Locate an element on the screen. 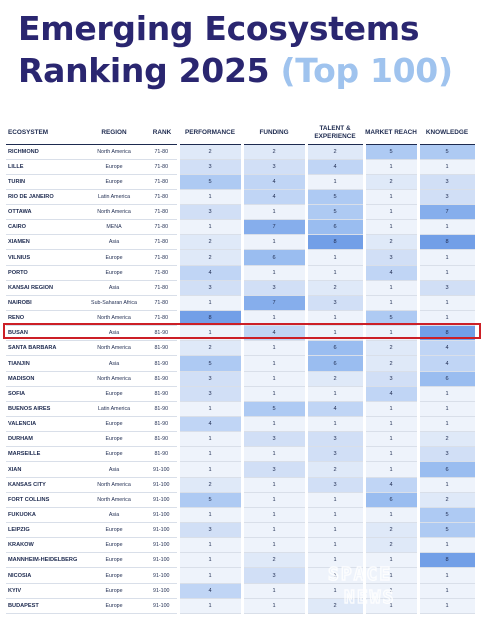 This screenshot has height=622, width=487. header-talent-experience: TALENT & EXPERIENCE is located at coordinates (335, 133).